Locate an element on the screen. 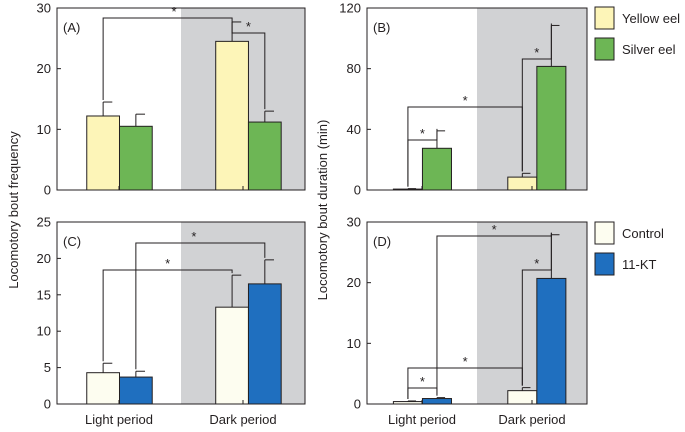  y-tick-label: 15 is located at coordinates (44, 294).